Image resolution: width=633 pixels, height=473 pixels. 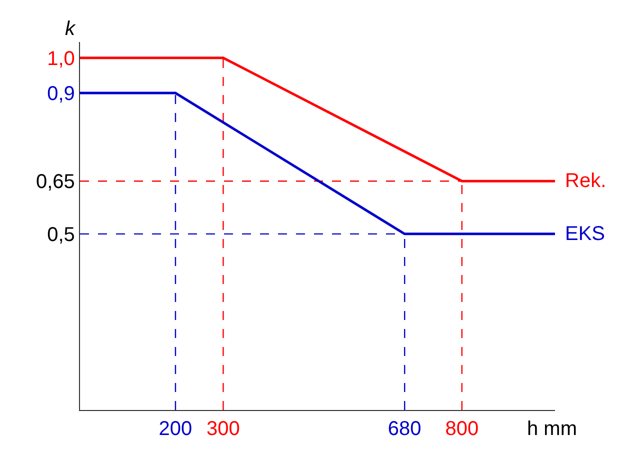 What do you see at coordinates (175, 429) in the screenshot?
I see `x-tick-label: 200` at bounding box center [175, 429].